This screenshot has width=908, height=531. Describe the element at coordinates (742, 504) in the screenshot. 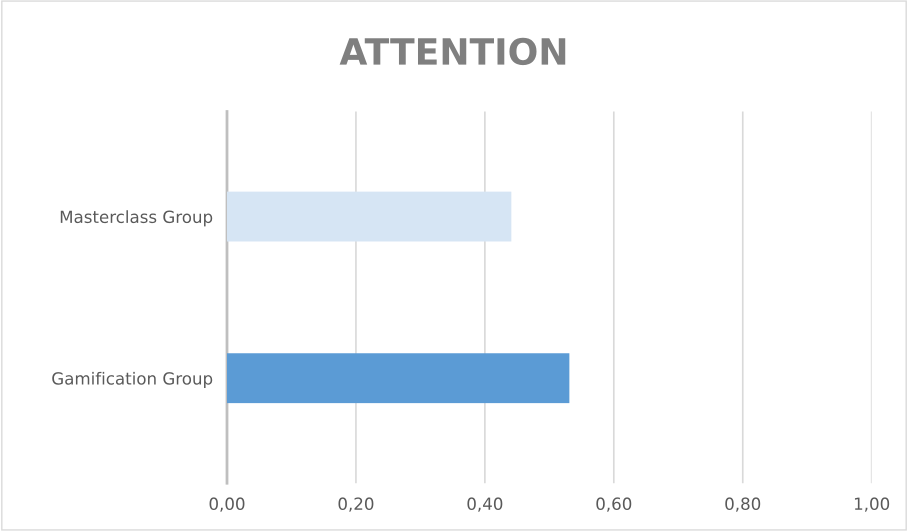

I see `x-tick-label: 0,80` at that location.